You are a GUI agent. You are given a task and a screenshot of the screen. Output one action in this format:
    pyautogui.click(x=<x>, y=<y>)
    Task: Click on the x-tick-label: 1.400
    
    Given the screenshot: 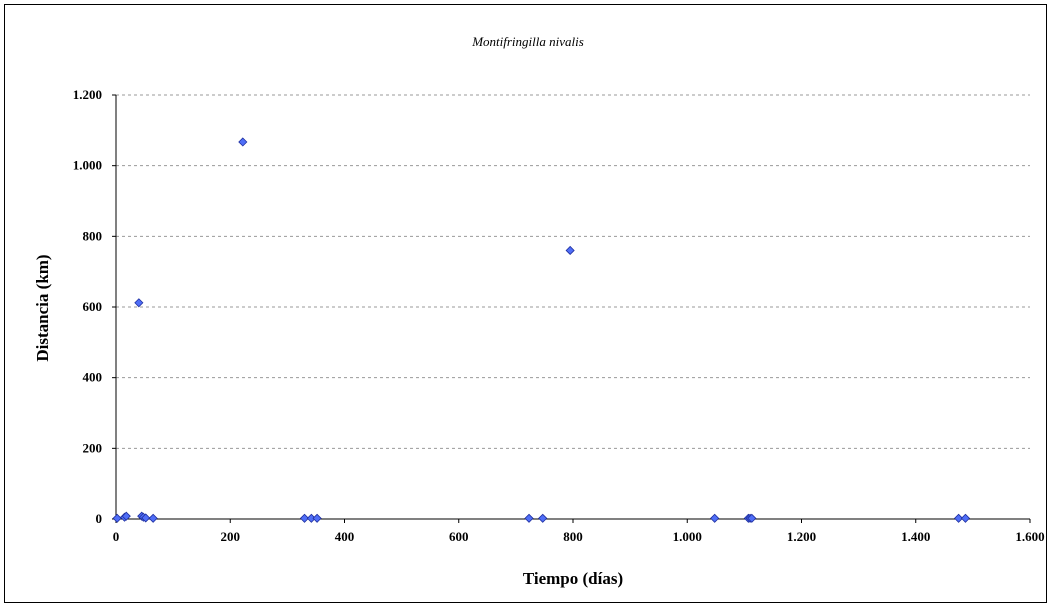 What is the action you would take?
    pyautogui.click(x=915, y=536)
    